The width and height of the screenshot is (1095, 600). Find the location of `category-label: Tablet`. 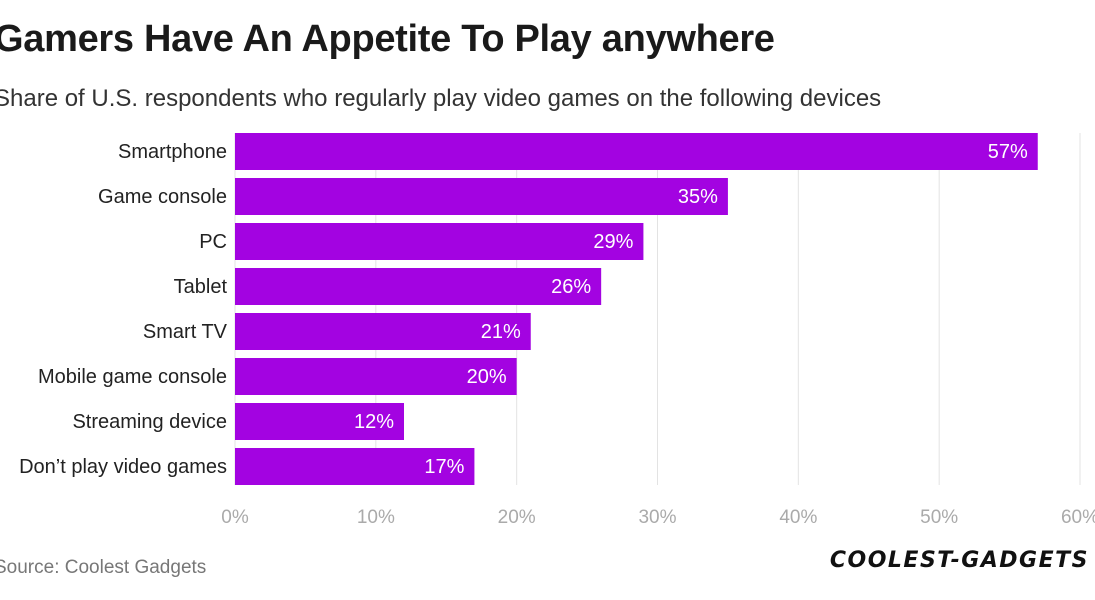

category-label: Tablet is located at coordinates (201, 287).